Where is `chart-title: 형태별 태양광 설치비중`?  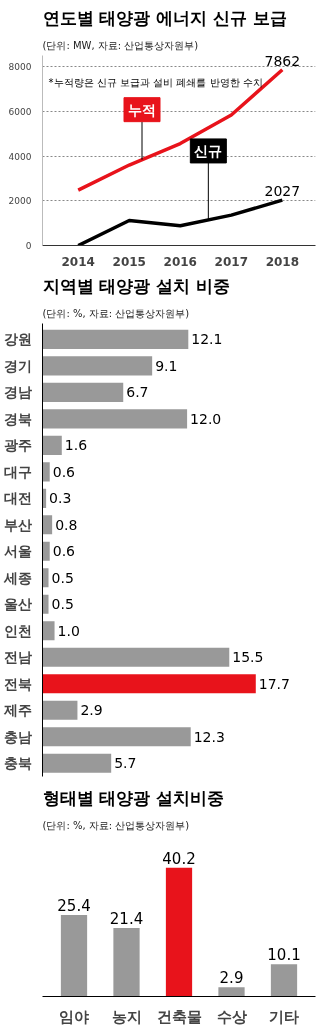 chart-title: 형태별 태양광 설치비중 is located at coordinates (133, 797).